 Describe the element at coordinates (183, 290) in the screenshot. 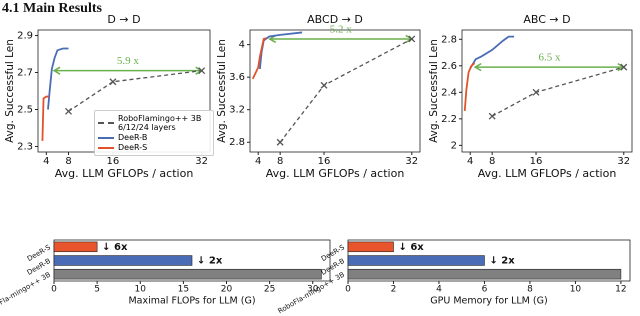

I see `x-tick-label: 15` at that location.